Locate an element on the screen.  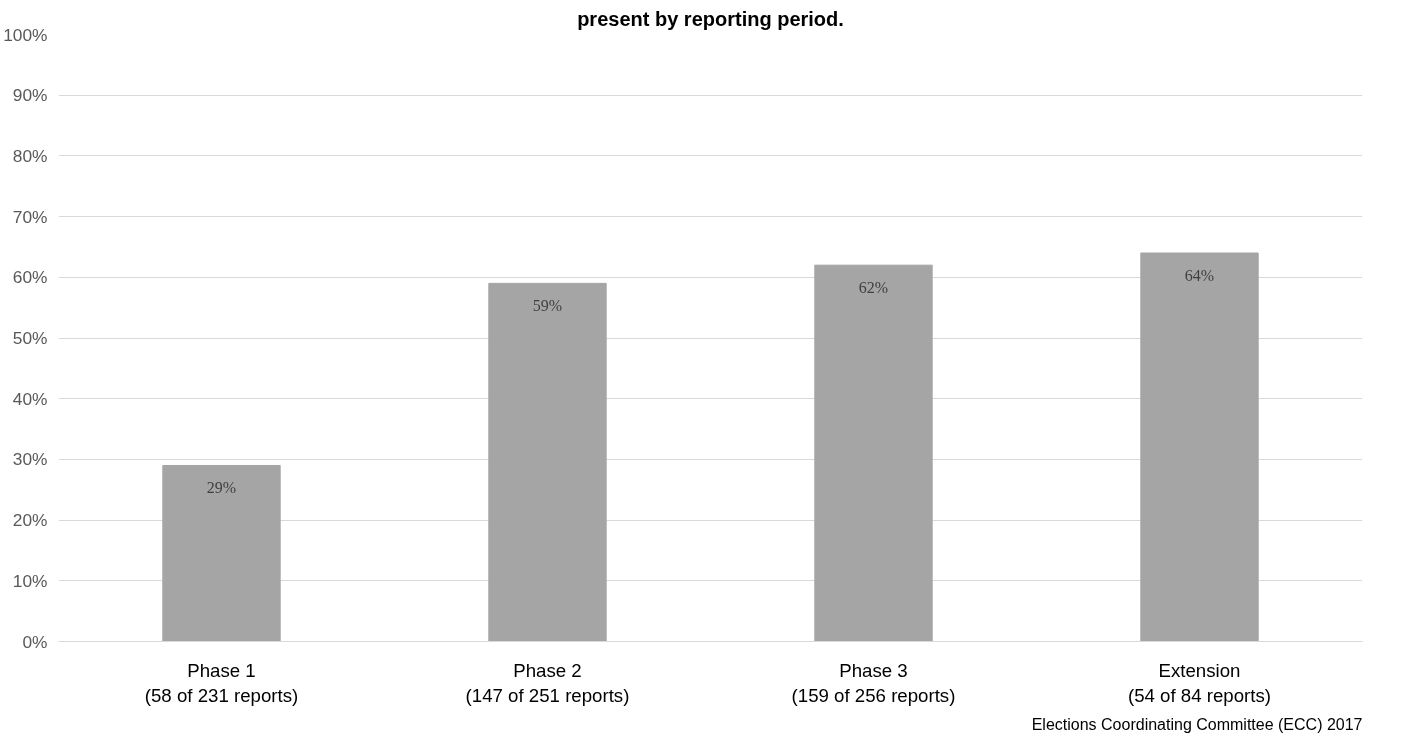
y-tick-label: 20% is located at coordinates (30, 520).